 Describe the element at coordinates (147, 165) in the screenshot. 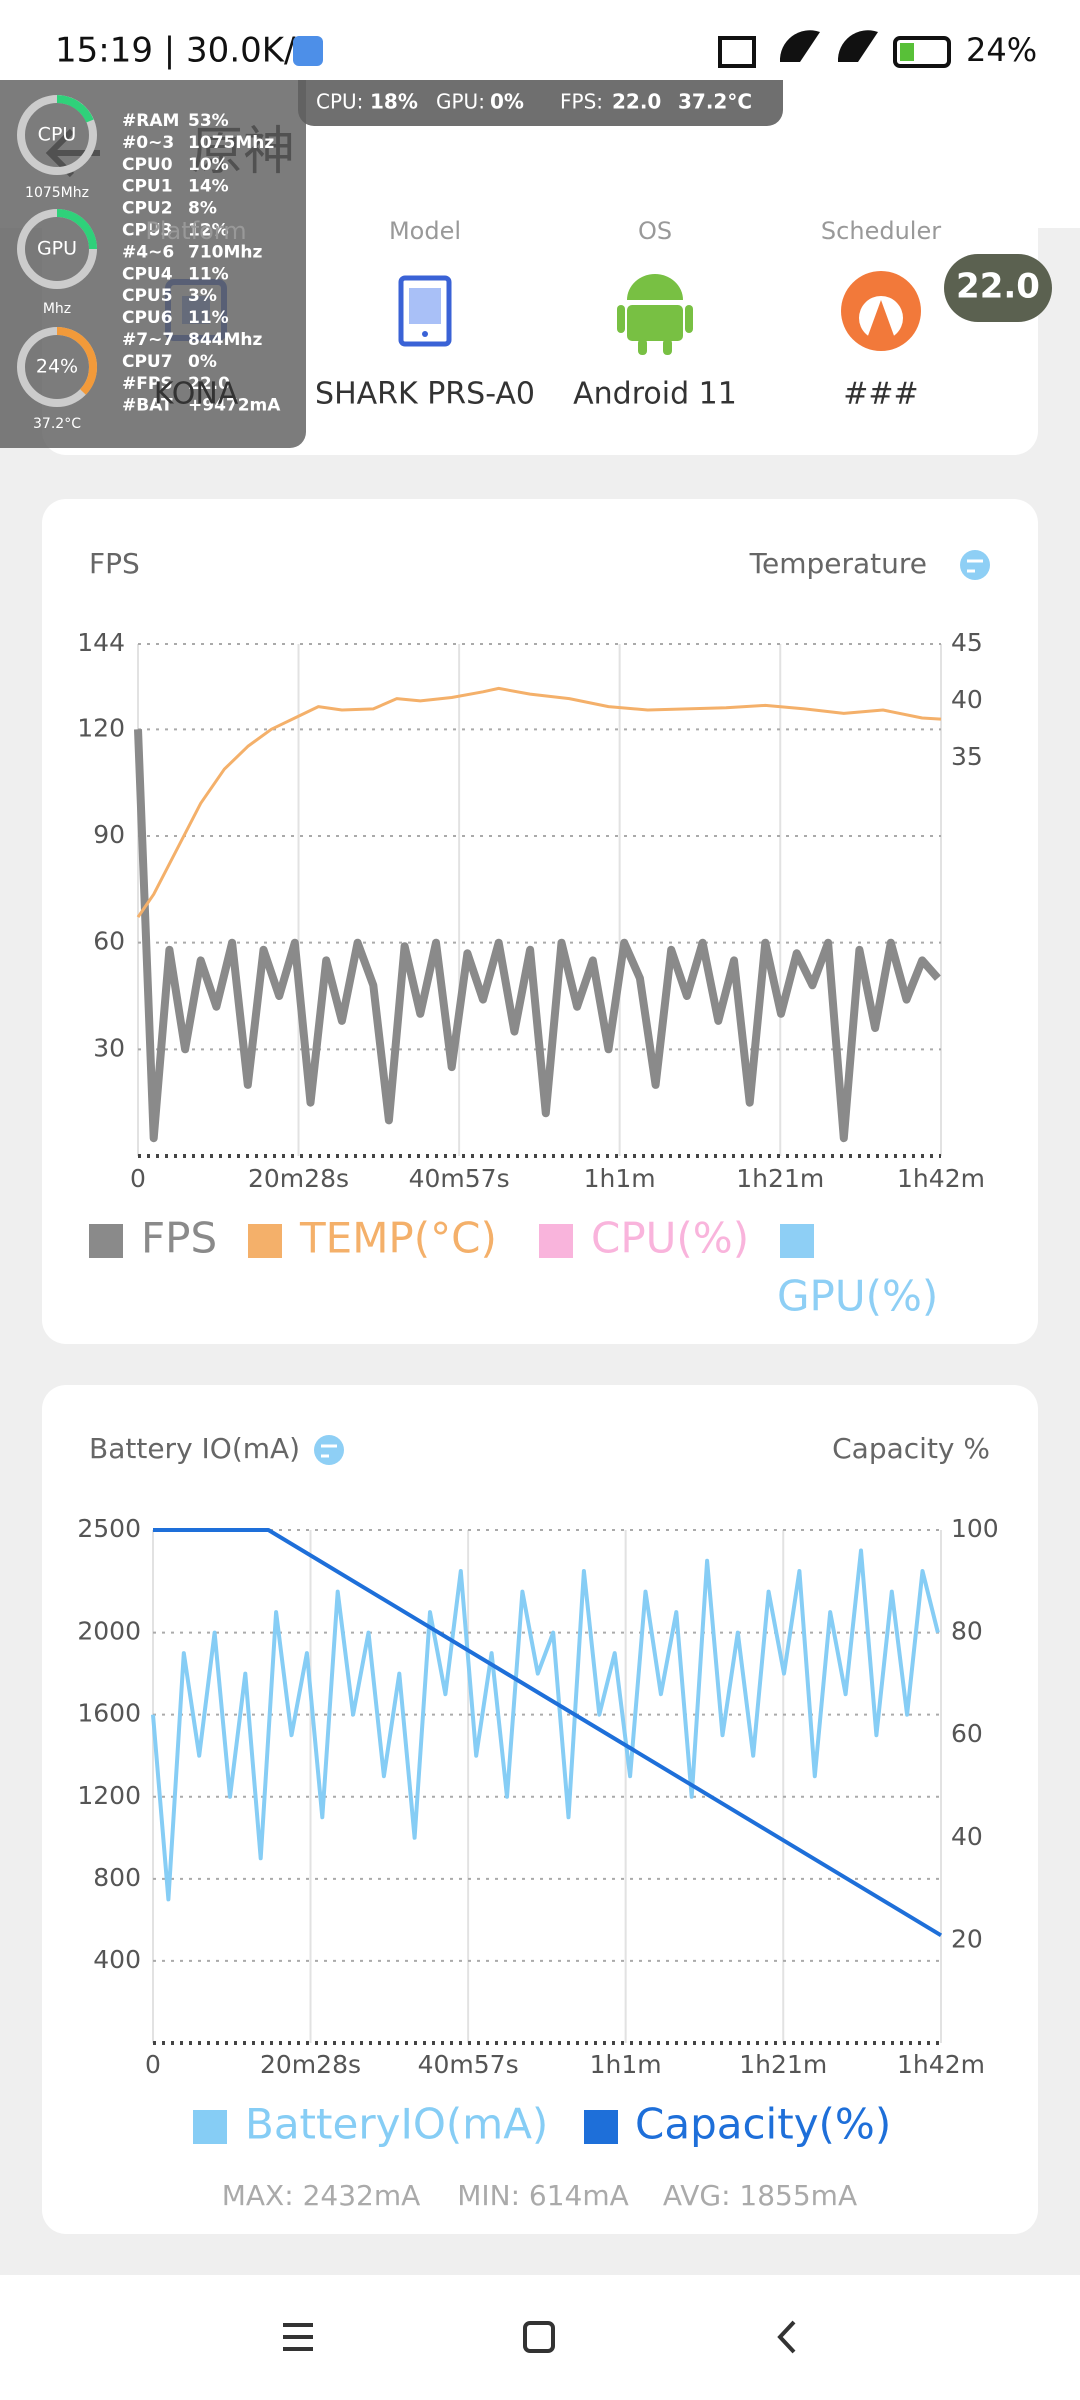

I see `overlay-line-key: CPU0` at that location.